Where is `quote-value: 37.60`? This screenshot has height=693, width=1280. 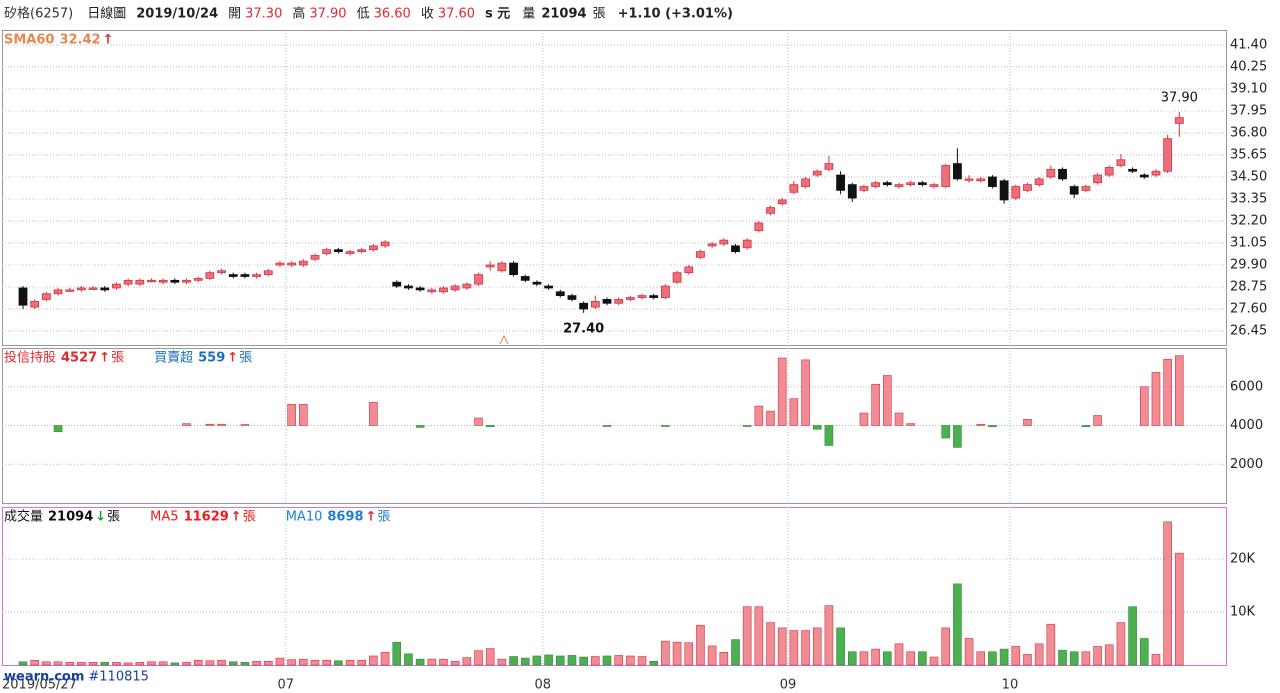 quote-value: 37.60 is located at coordinates (456, 14).